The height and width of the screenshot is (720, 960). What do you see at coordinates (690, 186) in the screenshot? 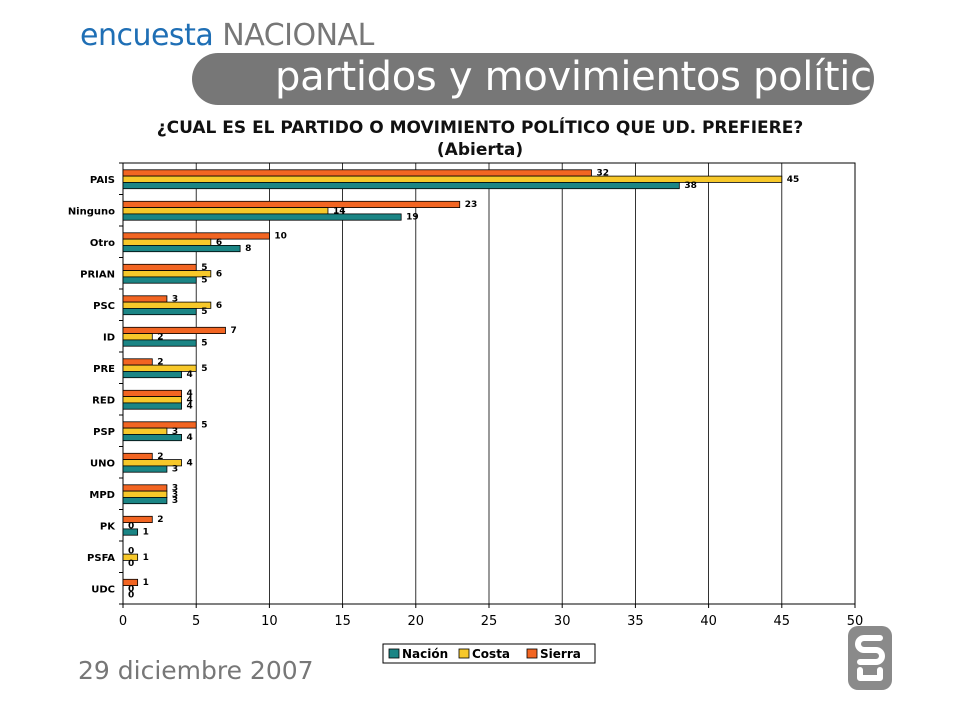
I see `data-label: 38` at bounding box center [690, 186].